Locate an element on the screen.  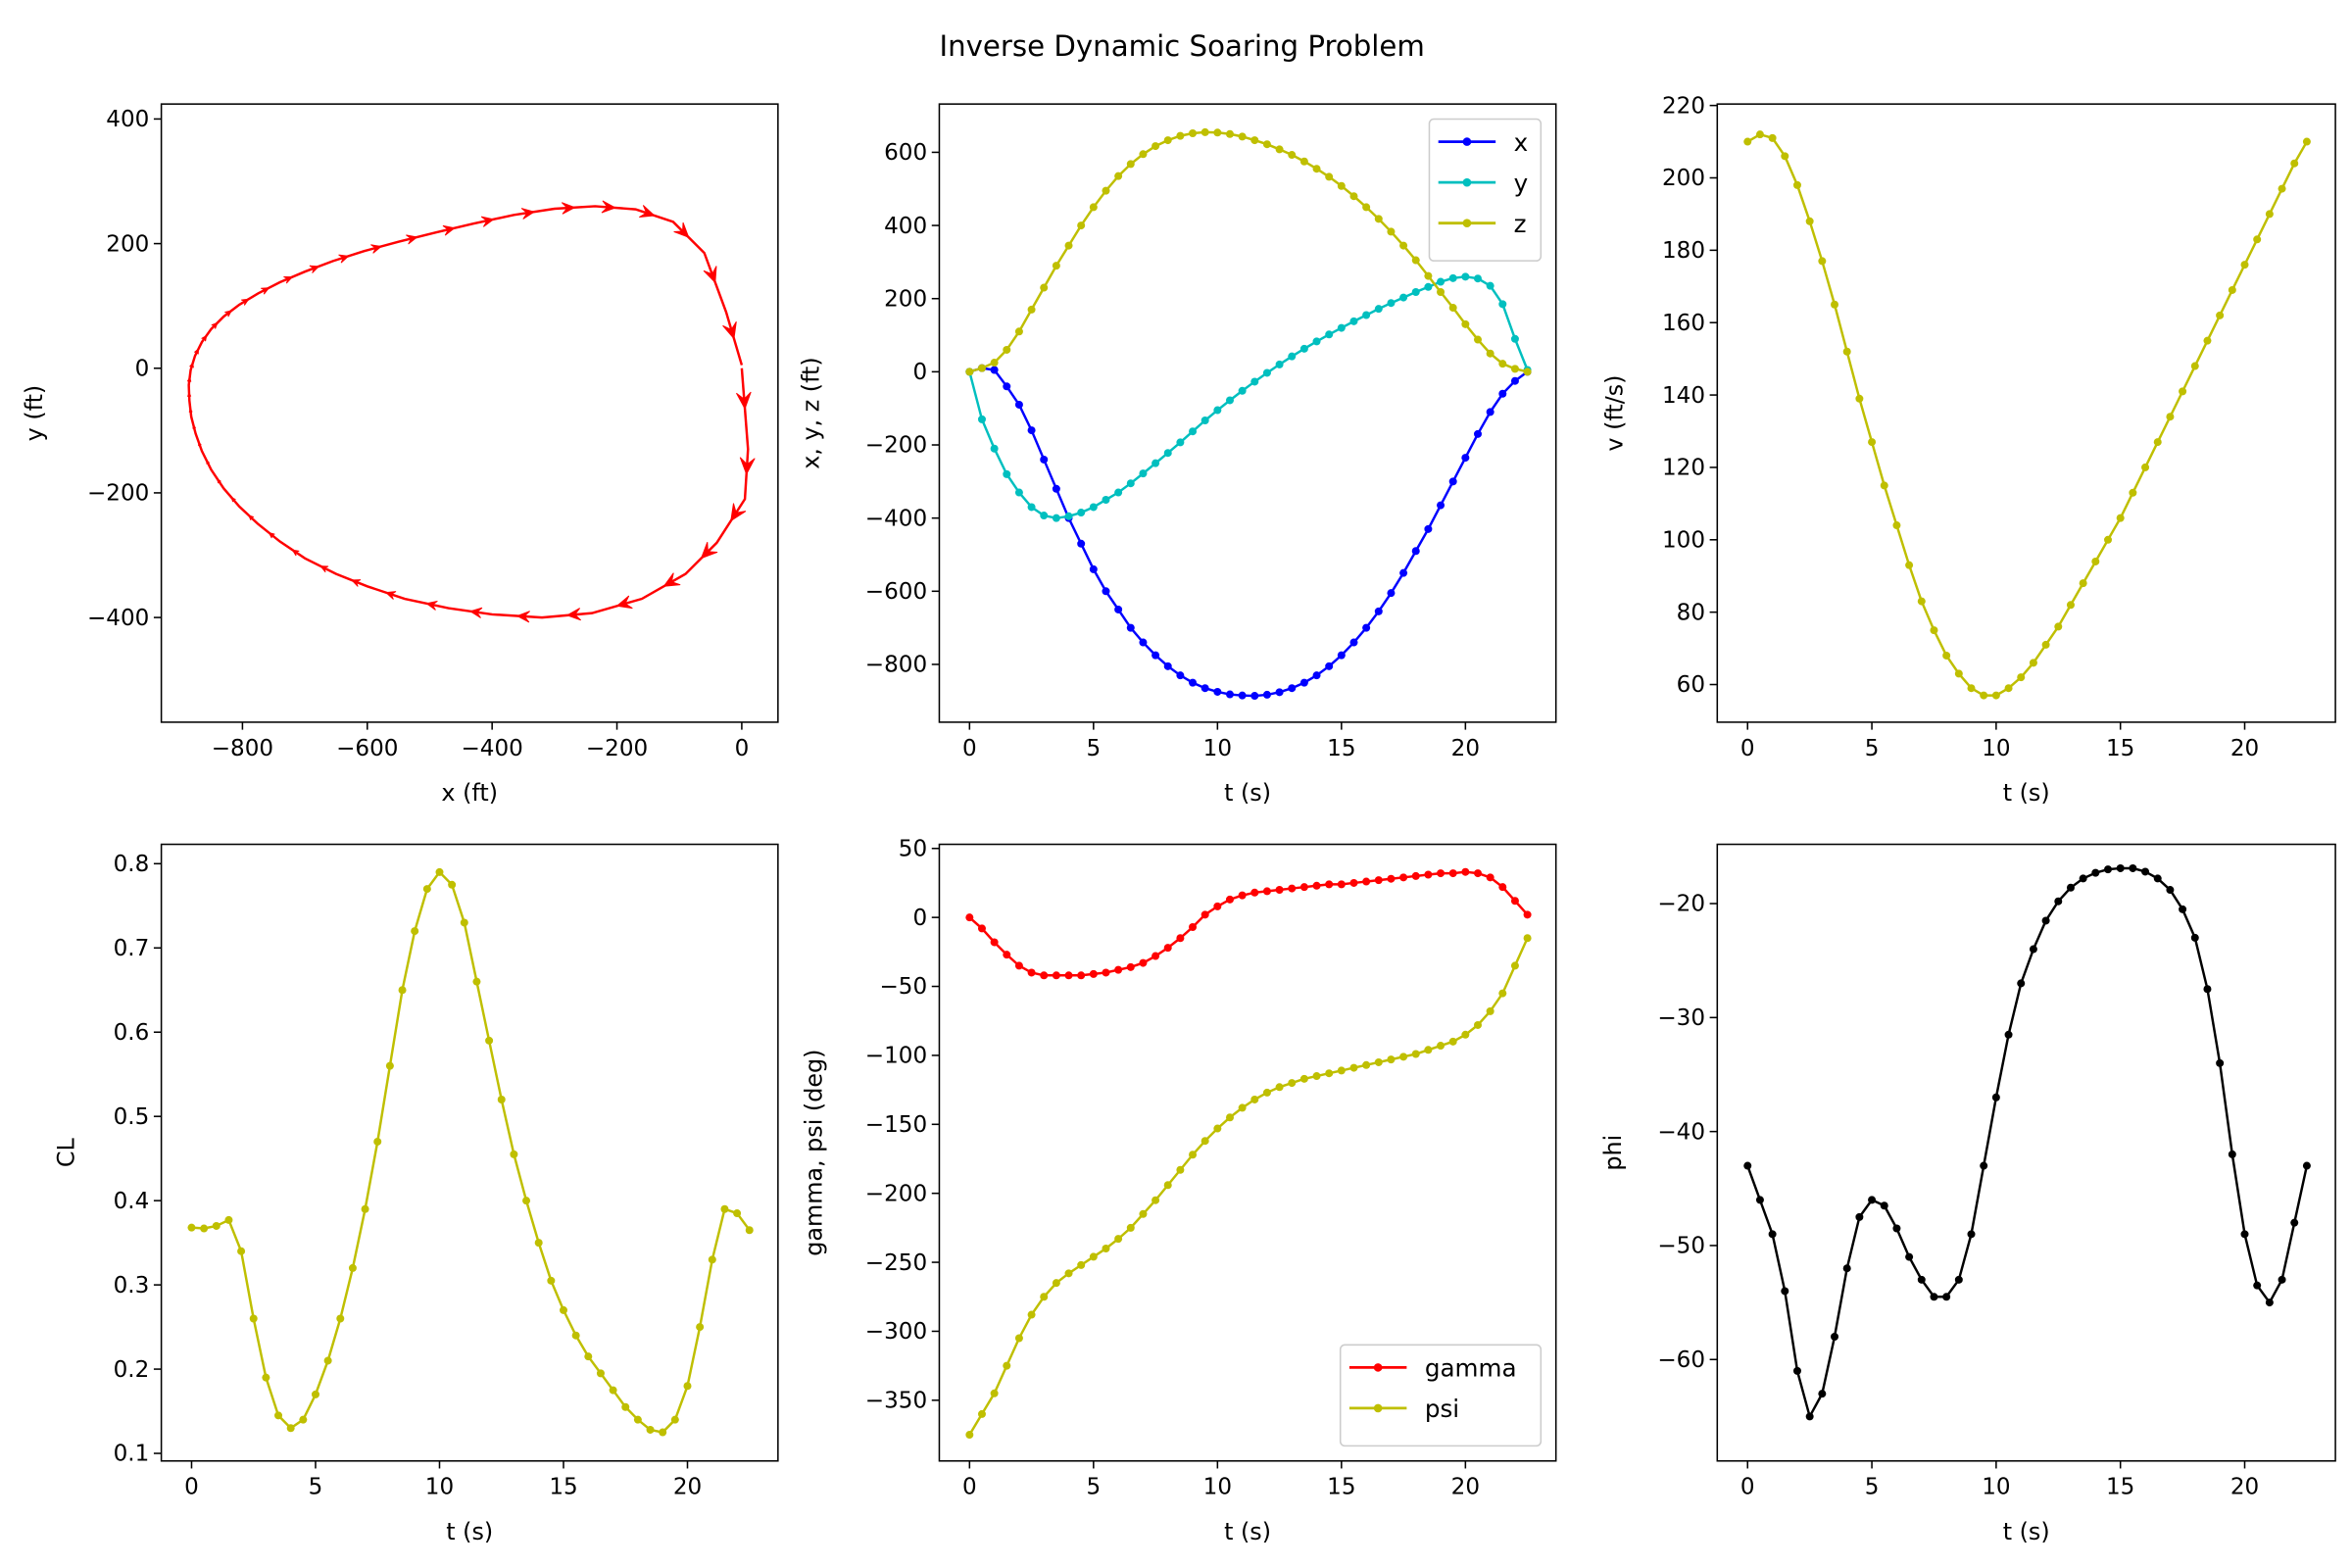
y-tick-label: 200 is located at coordinates (1683, 178).